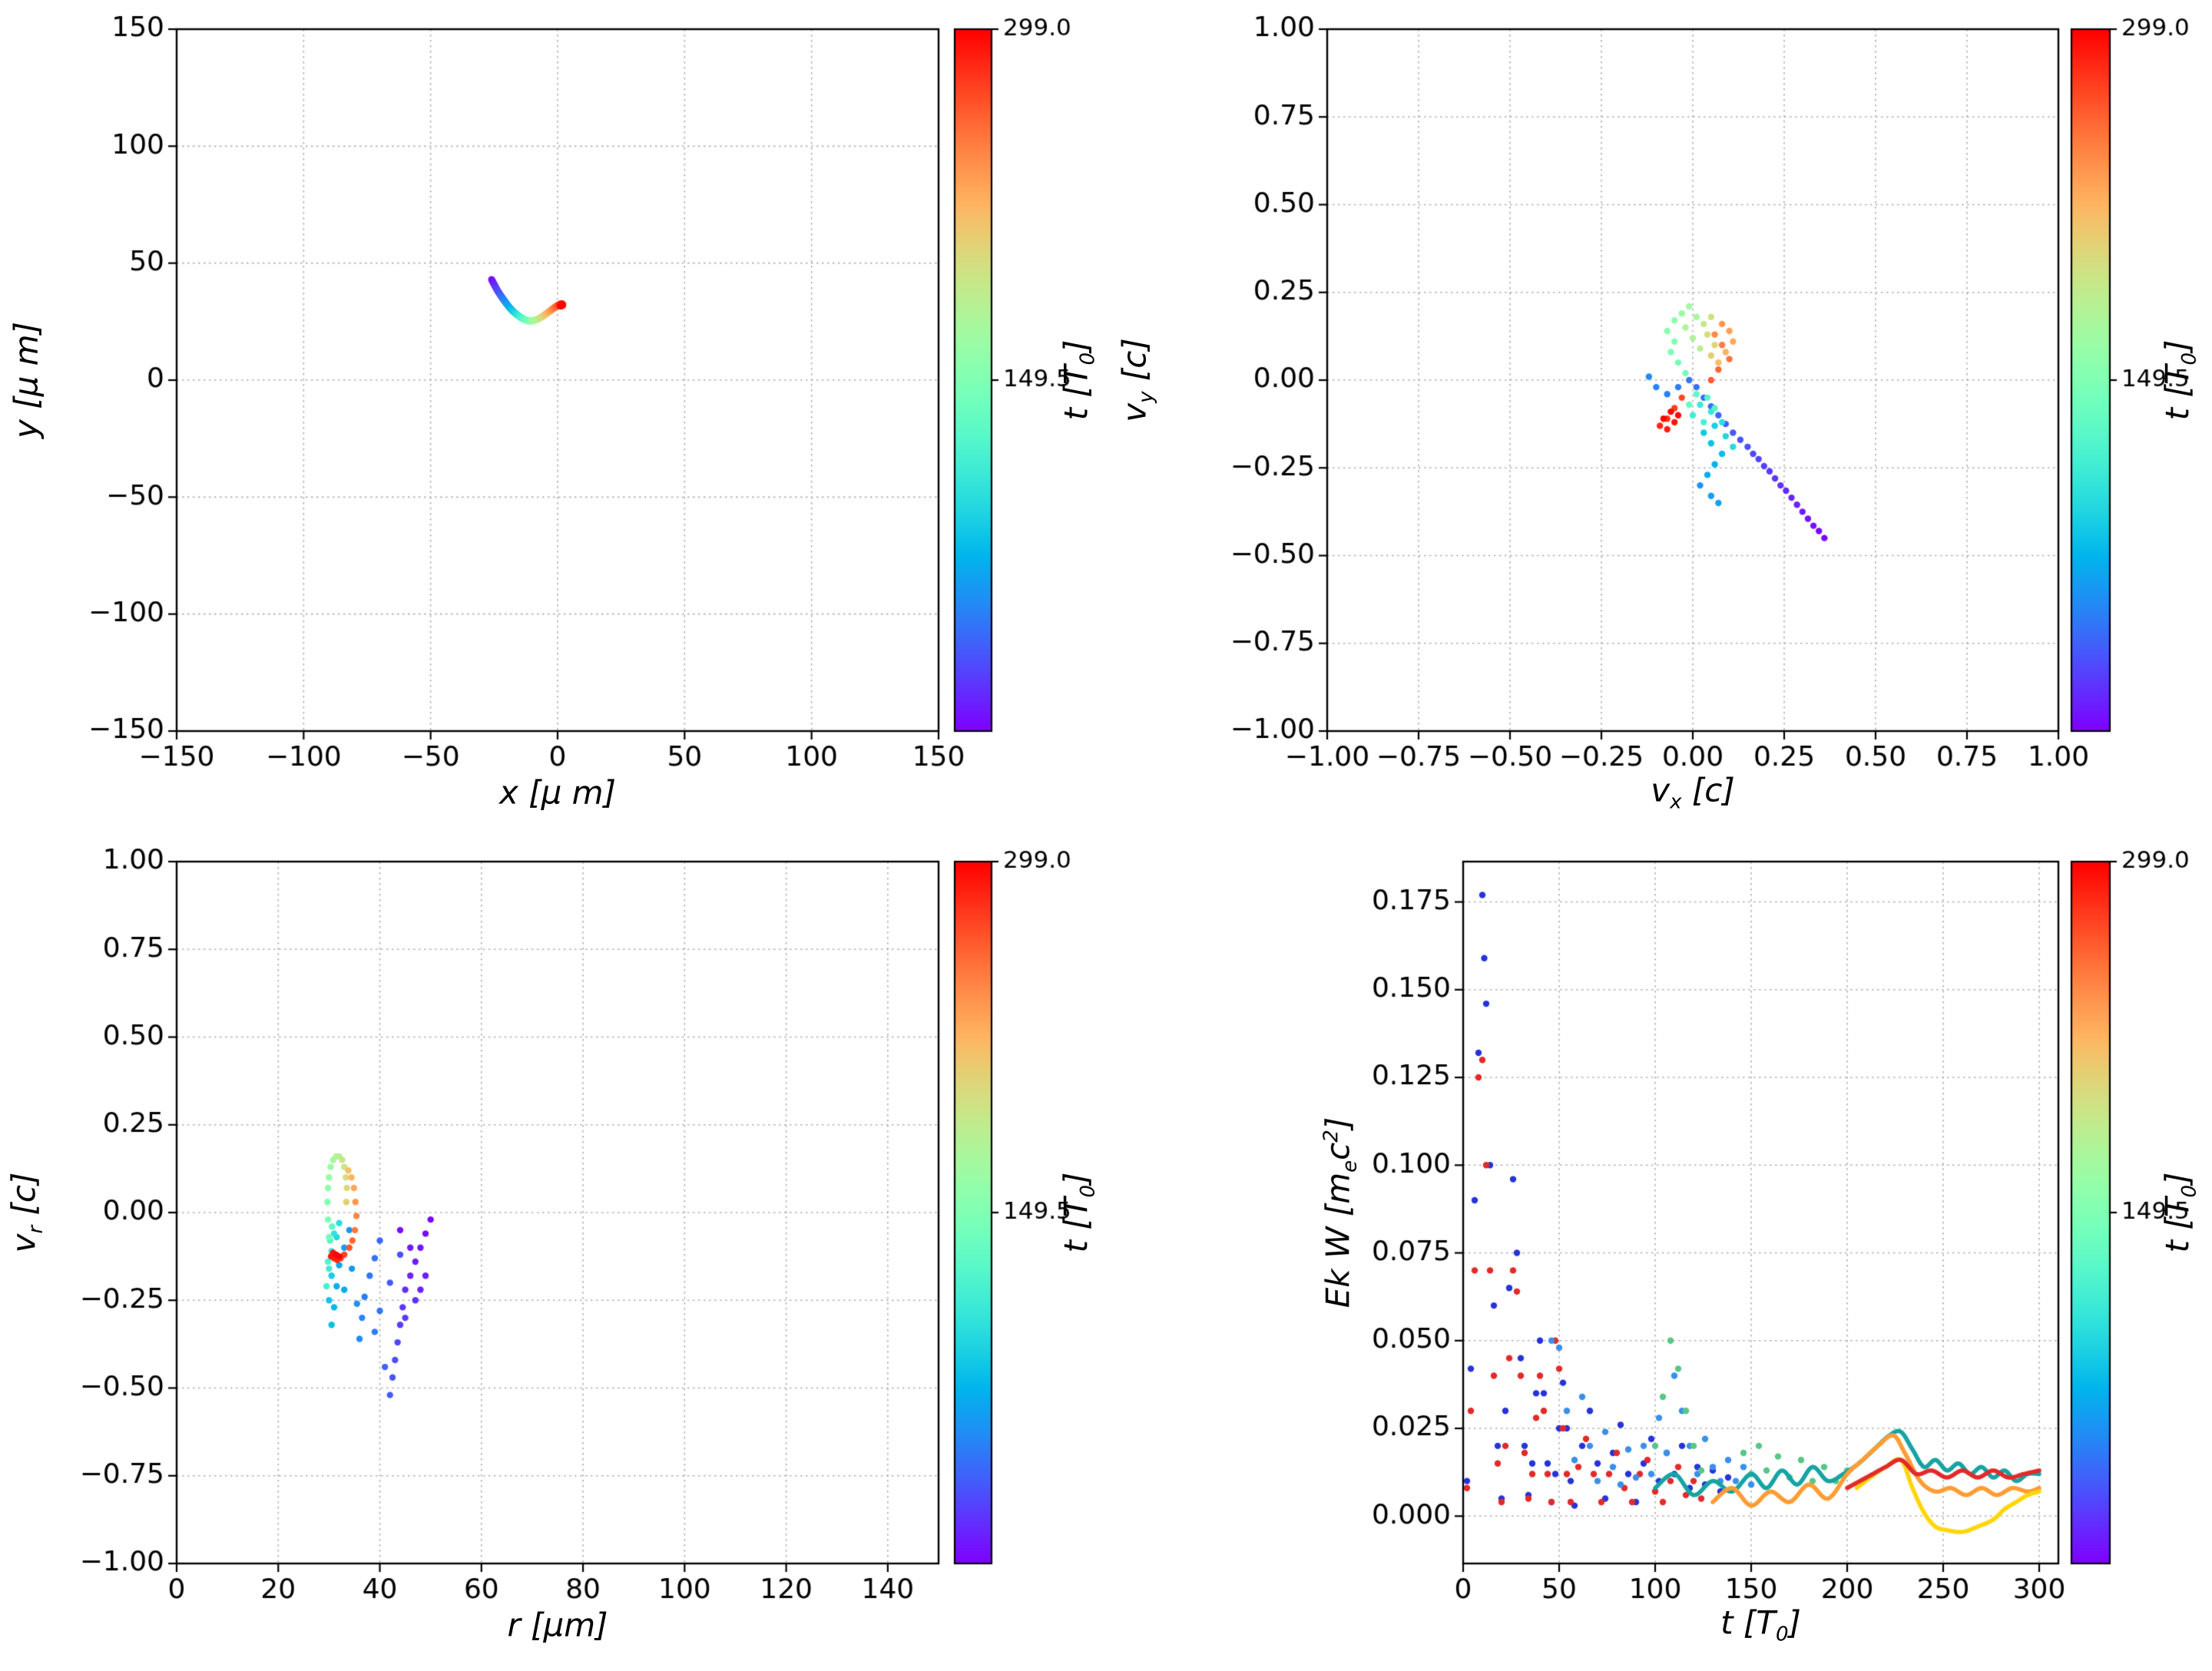 The width and height of the screenshot is (2212, 1671). I want to click on xlabel-vxvy: vx [c], so click(1693, 792).